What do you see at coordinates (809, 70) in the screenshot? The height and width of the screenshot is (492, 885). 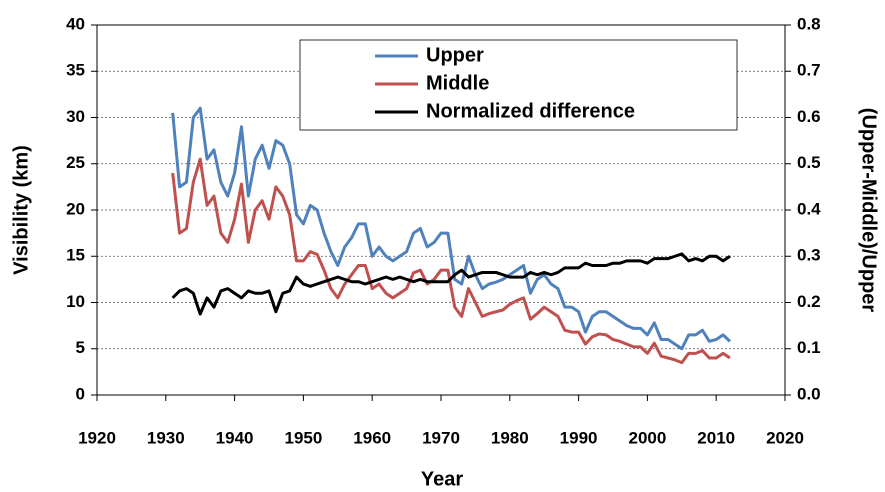 I see `y2-tick-label: 0.7` at bounding box center [809, 70].